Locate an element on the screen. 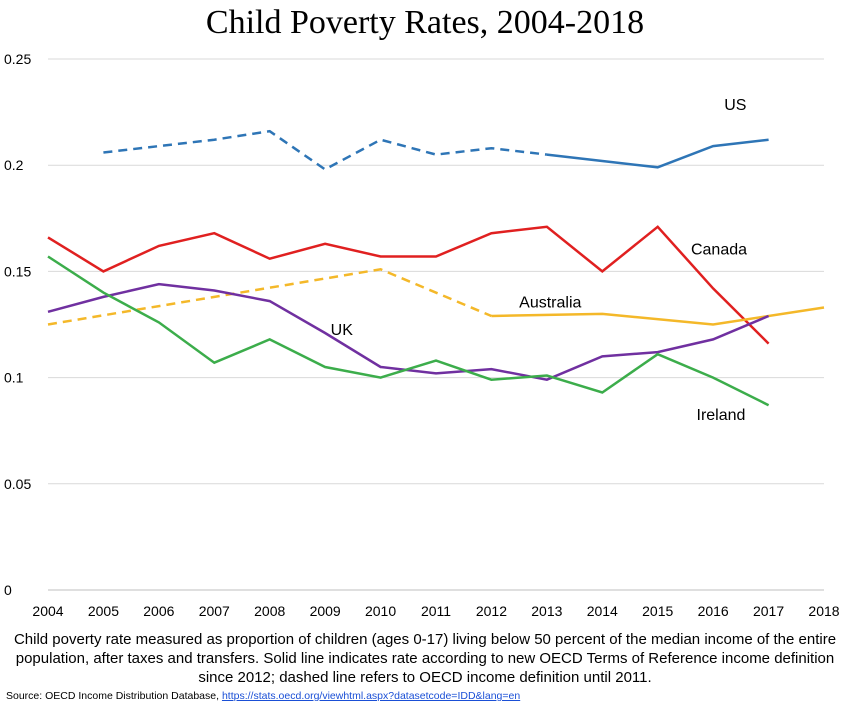 This screenshot has height=709, width=850. x-tick-label: 2017 is located at coordinates (768, 611).